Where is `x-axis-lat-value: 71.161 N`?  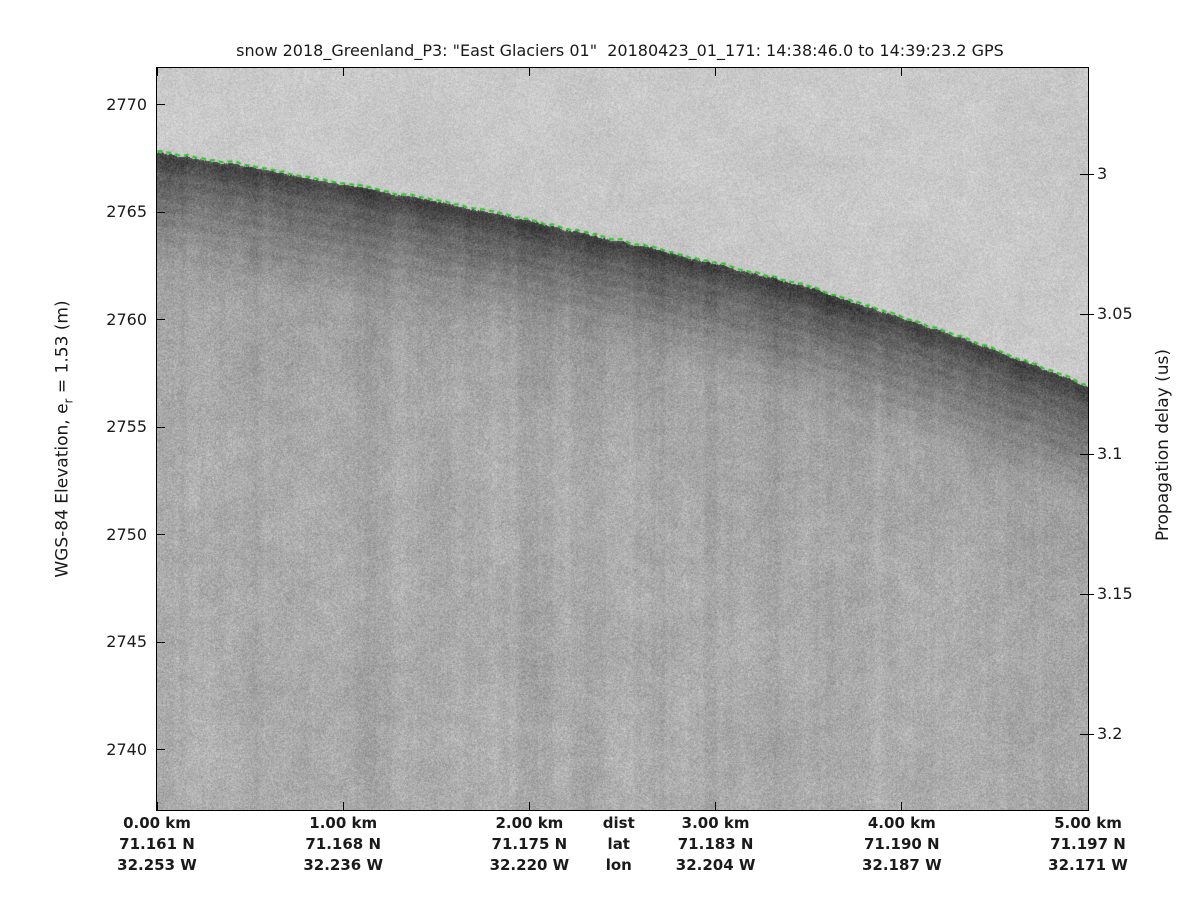
x-axis-lat-value: 71.161 N is located at coordinates (157, 844).